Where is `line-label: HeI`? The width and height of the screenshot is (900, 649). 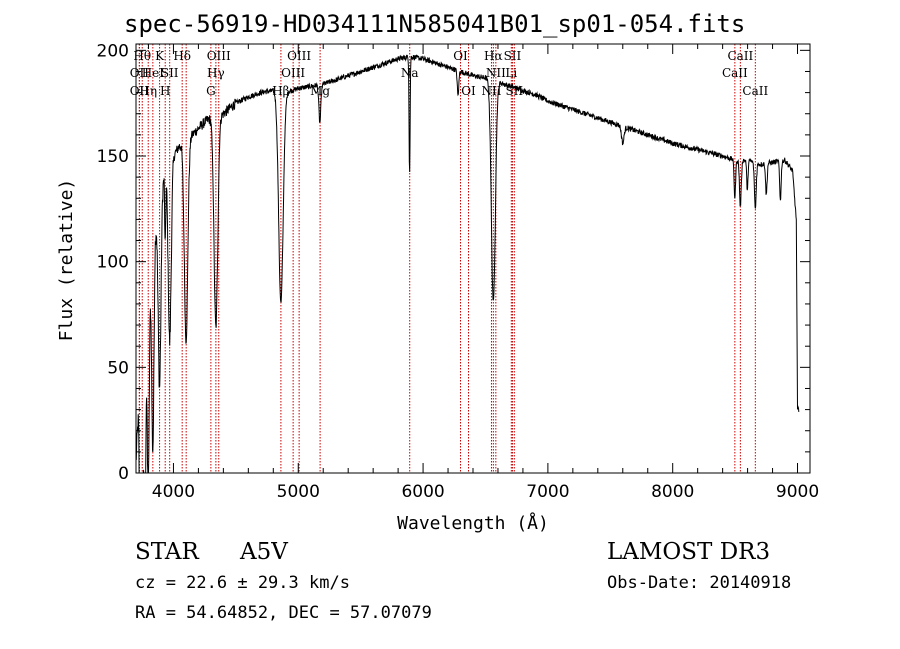
line-label: HeI is located at coordinates (153, 73).